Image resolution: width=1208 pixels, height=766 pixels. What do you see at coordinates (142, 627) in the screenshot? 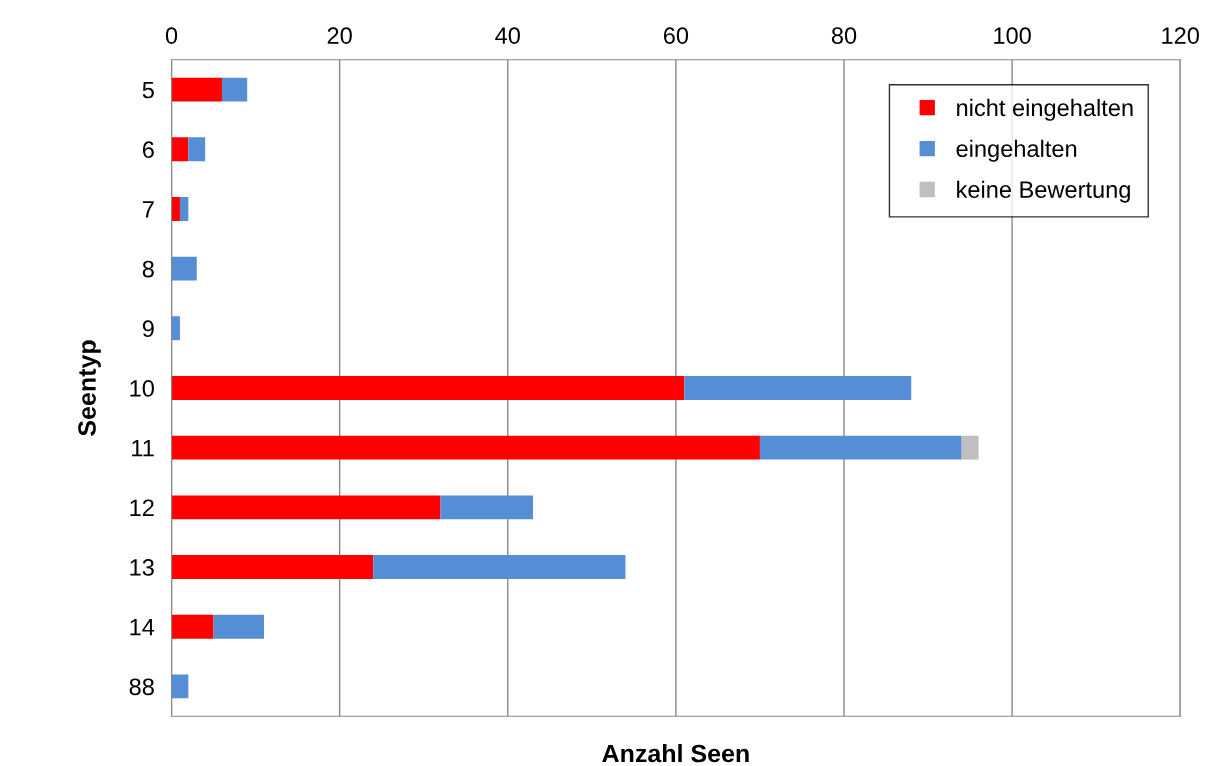
I see `y-tick-label: 14` at bounding box center [142, 627].